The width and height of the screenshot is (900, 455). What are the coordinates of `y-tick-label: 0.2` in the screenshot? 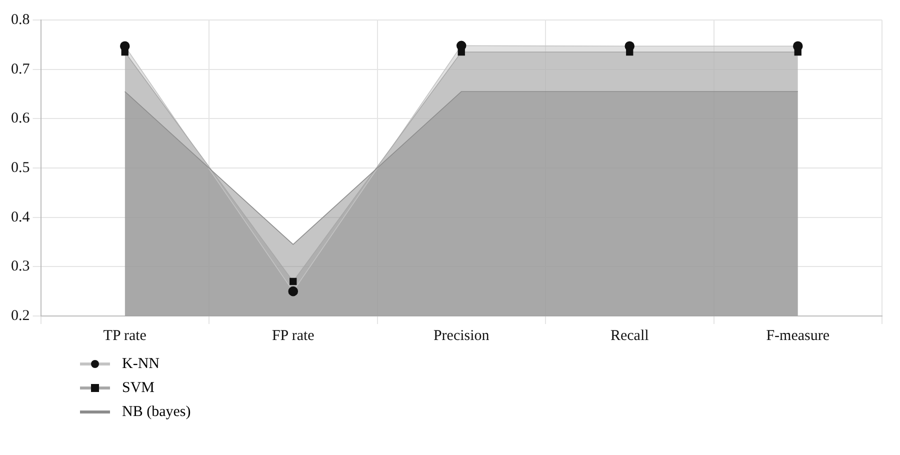 It's located at (20, 316).